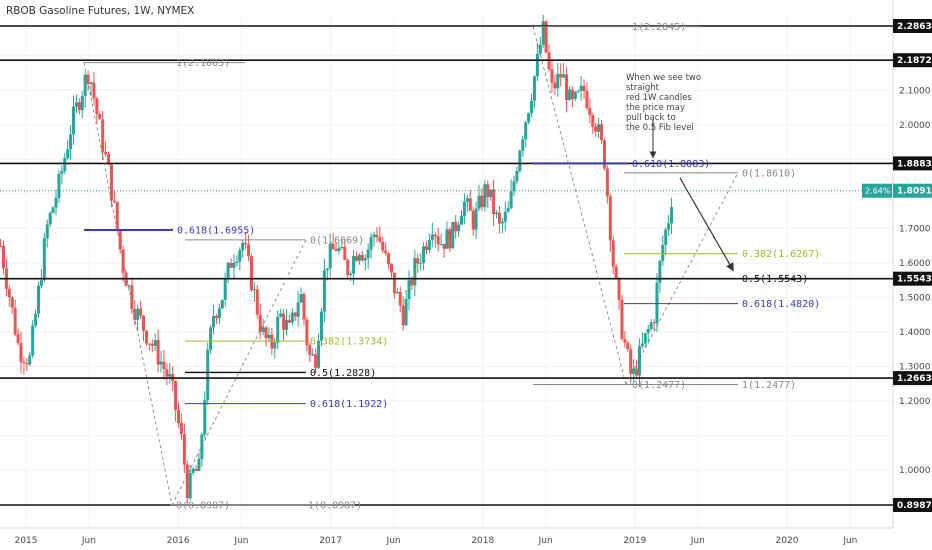 Image resolution: width=932 pixels, height=550 pixels. I want to click on y-tick-label: 1.5000, so click(915, 298).